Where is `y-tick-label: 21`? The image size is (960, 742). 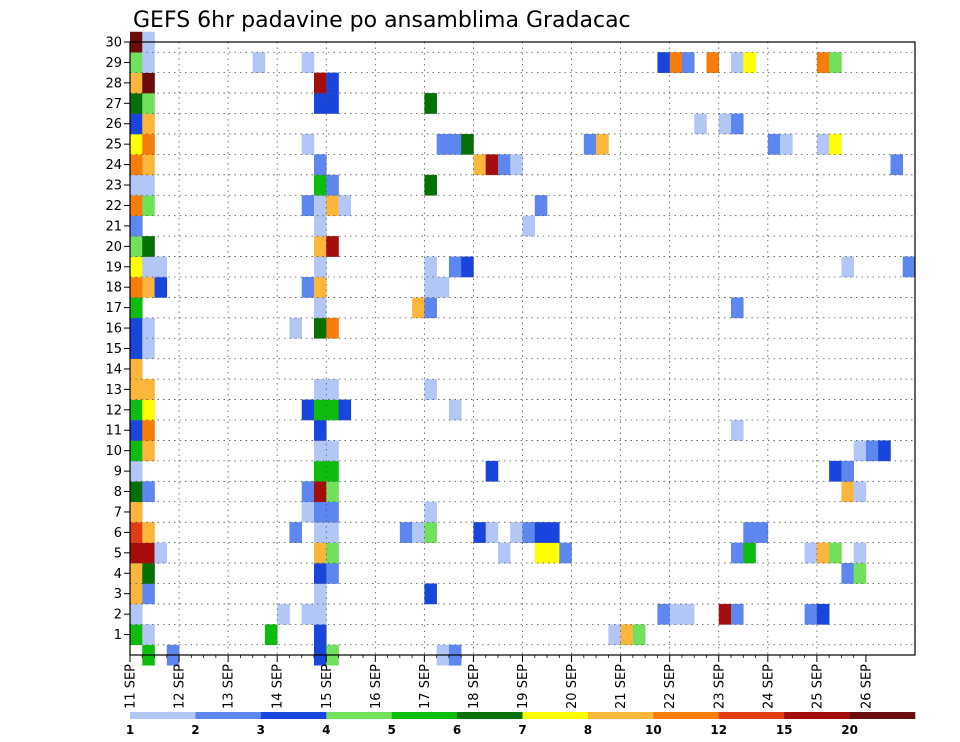
y-tick-label: 21 is located at coordinates (113, 226).